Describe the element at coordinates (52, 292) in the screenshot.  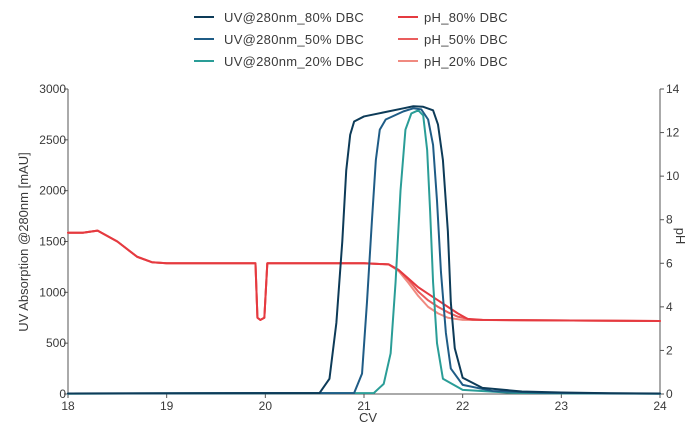
I see `y-tick-label: 1000` at that location.